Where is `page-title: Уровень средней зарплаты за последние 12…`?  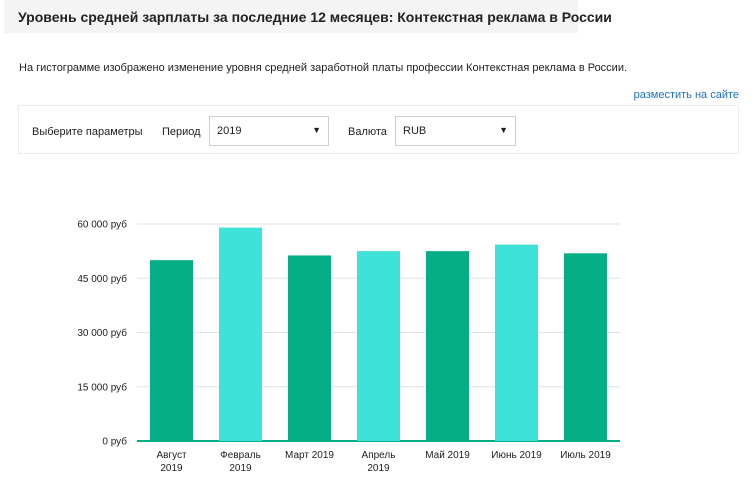 page-title: Уровень средней зарплаты за последние 12… is located at coordinates (315, 17).